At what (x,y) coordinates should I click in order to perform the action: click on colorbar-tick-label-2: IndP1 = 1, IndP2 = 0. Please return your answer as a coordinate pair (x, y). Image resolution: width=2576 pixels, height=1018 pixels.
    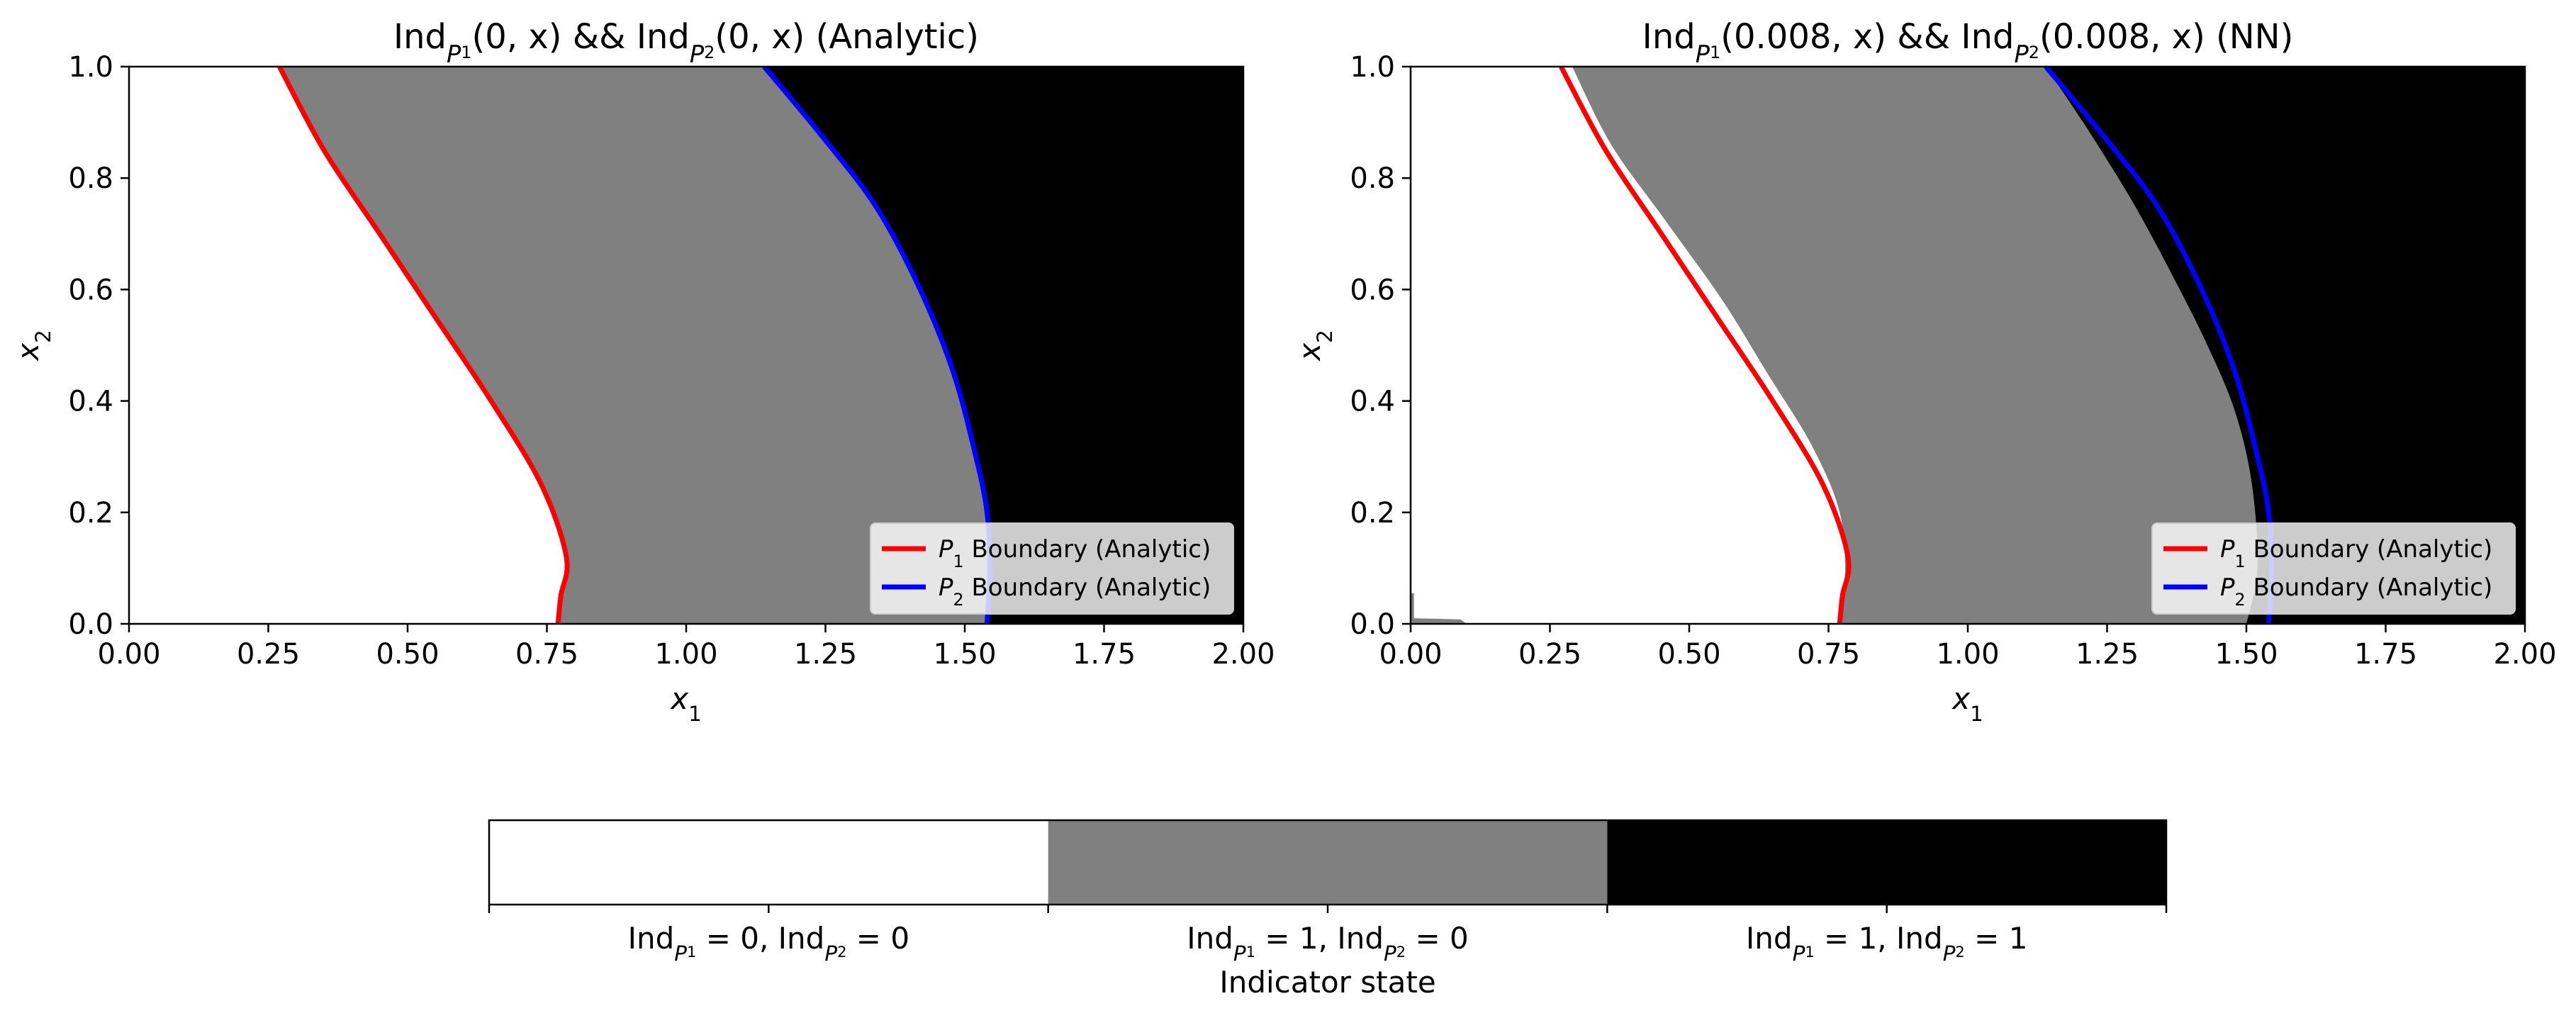
    Looking at the image, I should click on (1328, 943).